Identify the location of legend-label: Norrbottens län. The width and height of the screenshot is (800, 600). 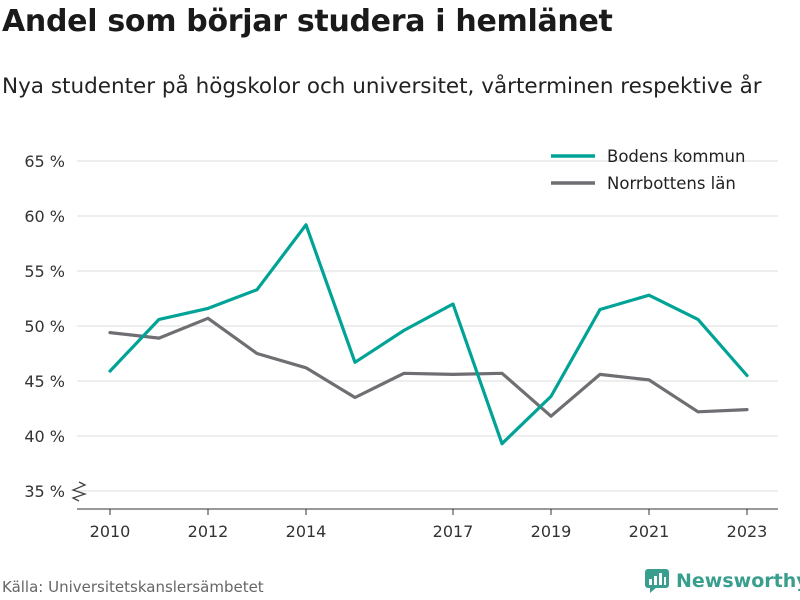
(671, 183).